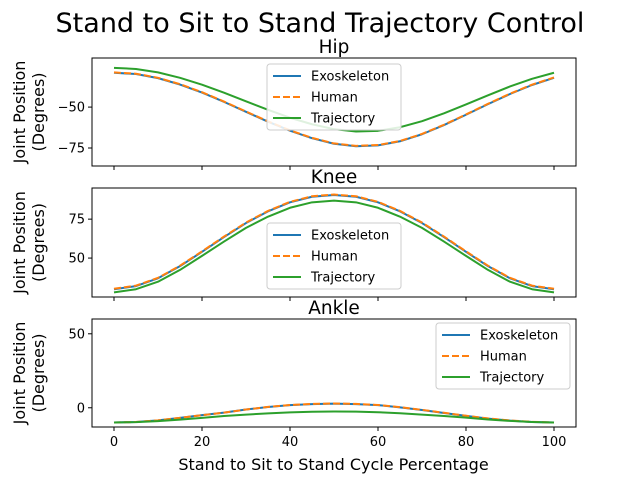  Describe the element at coordinates (202, 442) in the screenshot. I see `ankle-x-tick-label: 20` at that location.